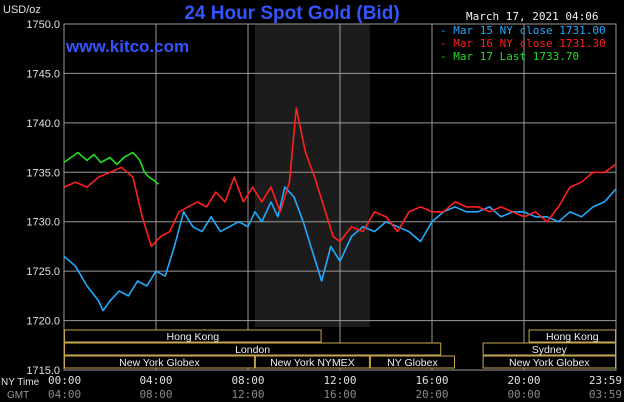  Describe the element at coordinates (20, 382) in the screenshot. I see `x-axis-label-ny: NY Time` at that location.